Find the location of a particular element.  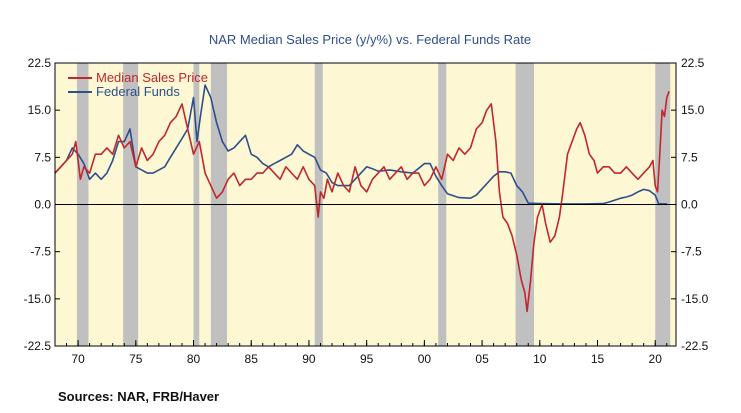

legend-label: Federal Funds is located at coordinates (138, 91).